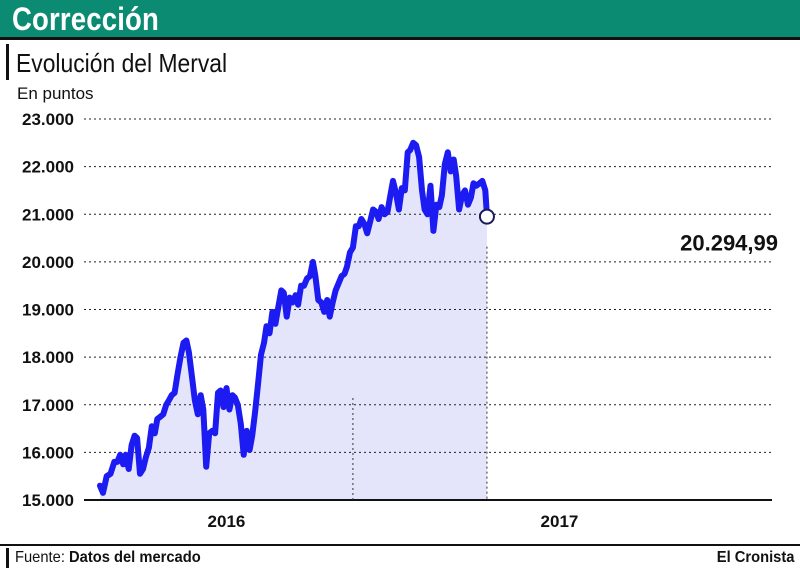 This screenshot has width=800, height=572. What do you see at coordinates (48, 167) in the screenshot?
I see `y-tick-label: 22.000` at bounding box center [48, 167].